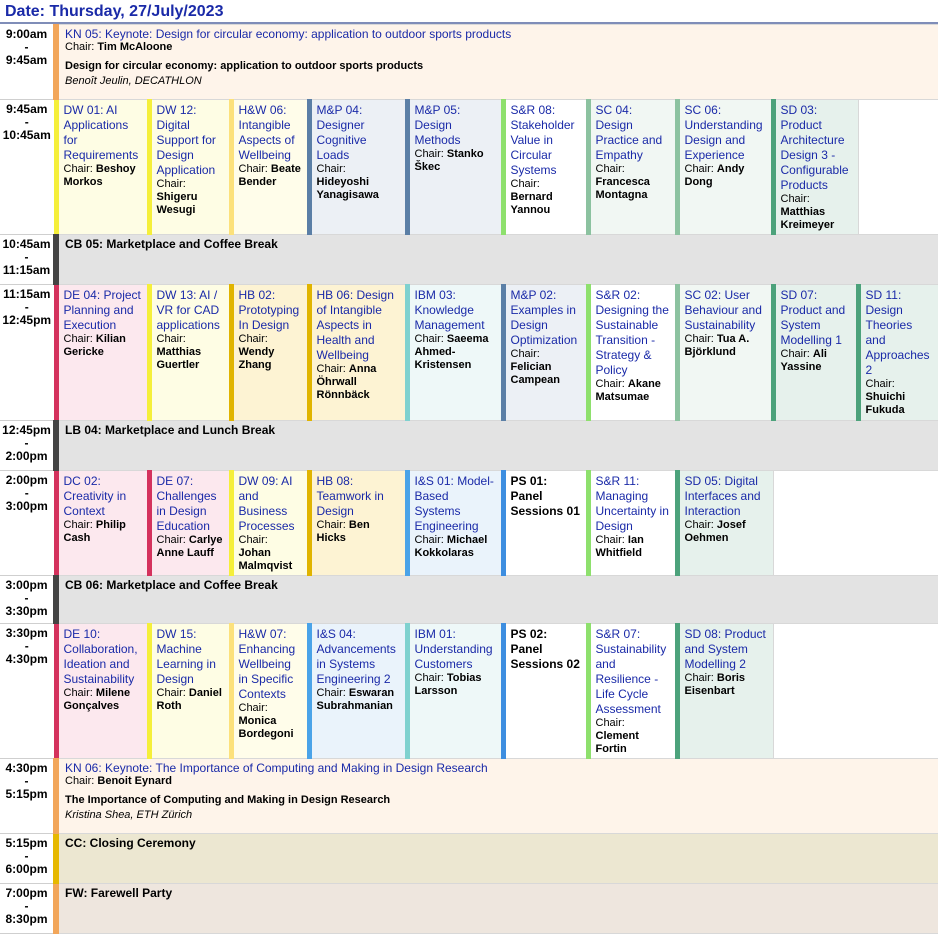 Image resolution: width=938 pixels, height=934 pixels. Describe the element at coordinates (119, 893) in the screenshot. I see `event-title: FW: Farewell Party` at that location.